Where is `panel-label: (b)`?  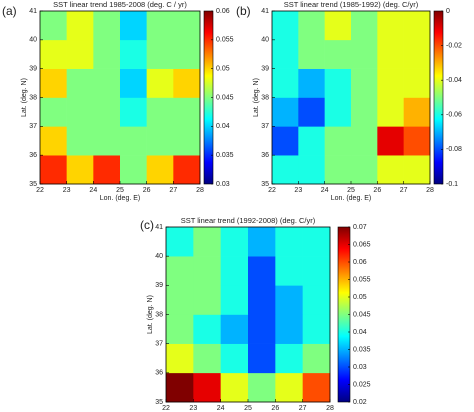 panel-label: (b) is located at coordinates (243, 11).